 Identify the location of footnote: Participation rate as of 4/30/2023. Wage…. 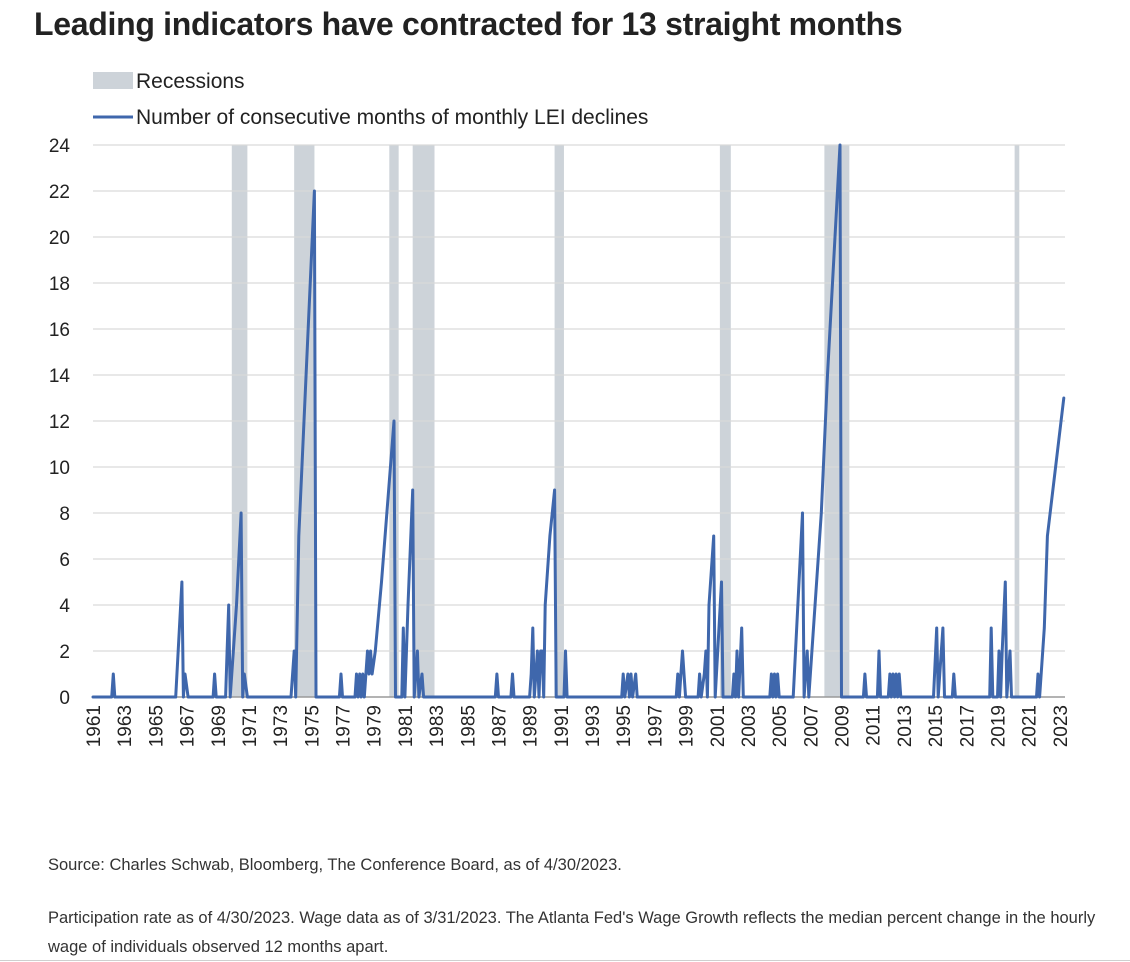
(572, 932).